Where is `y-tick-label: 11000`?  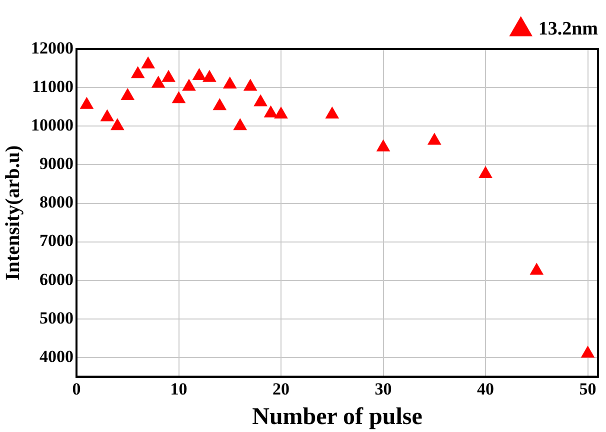
y-tick-label: 11000 is located at coordinates (53, 86).